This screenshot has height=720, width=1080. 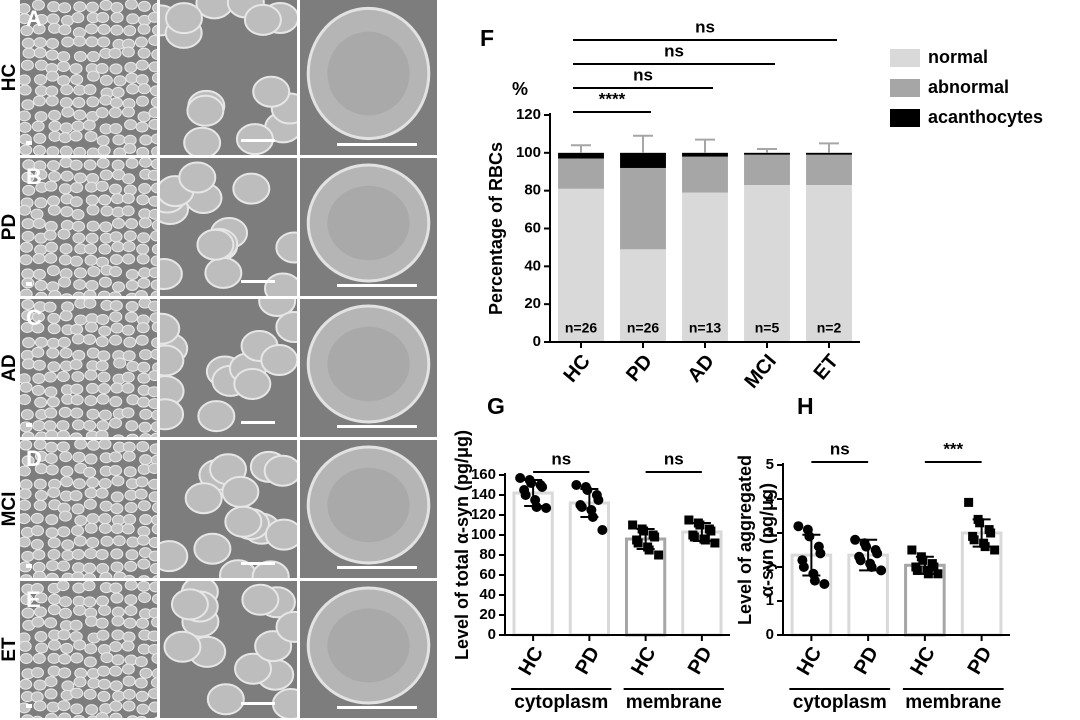 I want to click on x-tick-label: HC, so click(x=576, y=368).